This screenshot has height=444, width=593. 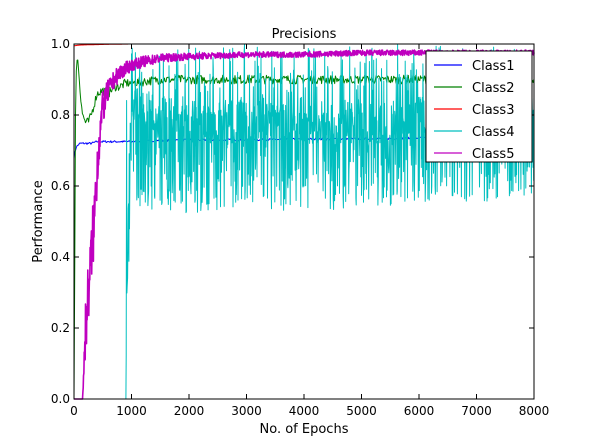 What do you see at coordinates (304, 411) in the screenshot?
I see `x-tick-label: 4000` at bounding box center [304, 411].